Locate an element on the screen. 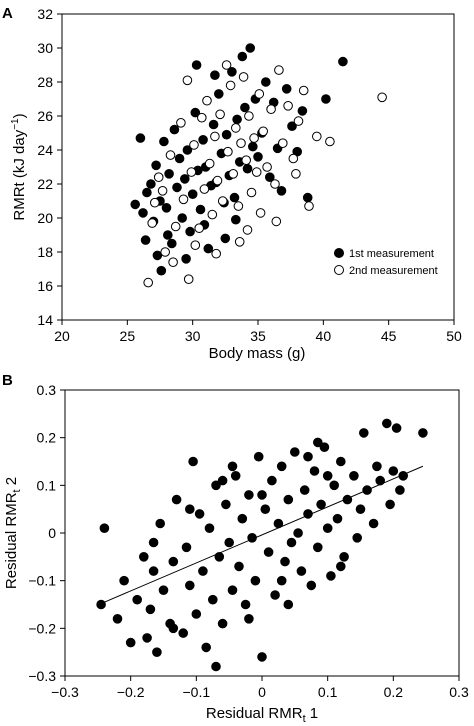  panel-b-y-tick-label: −0.2 is located at coordinates (42, 628).